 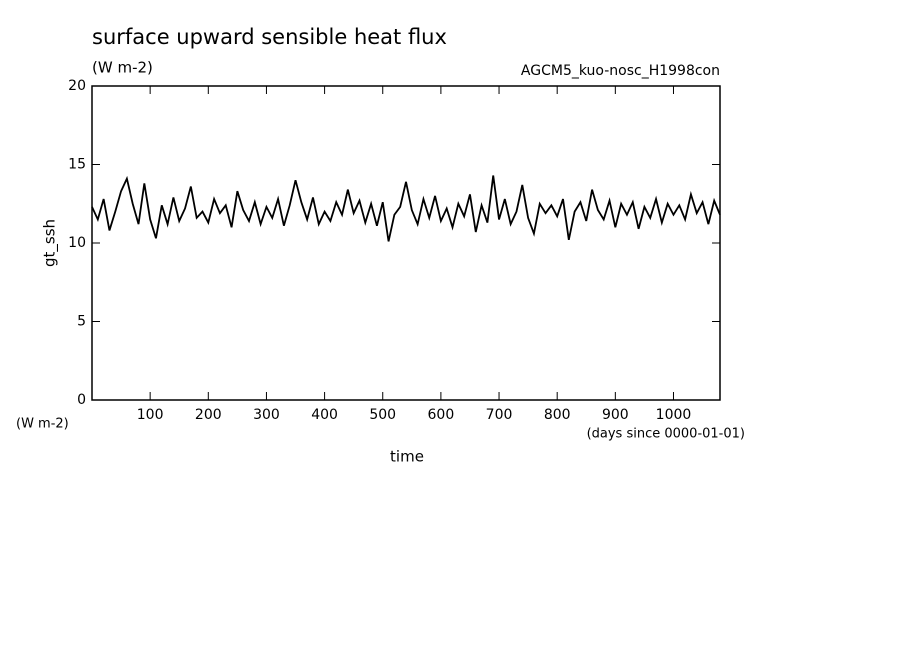 I want to click on y-tick-label: 15, so click(x=77, y=165).